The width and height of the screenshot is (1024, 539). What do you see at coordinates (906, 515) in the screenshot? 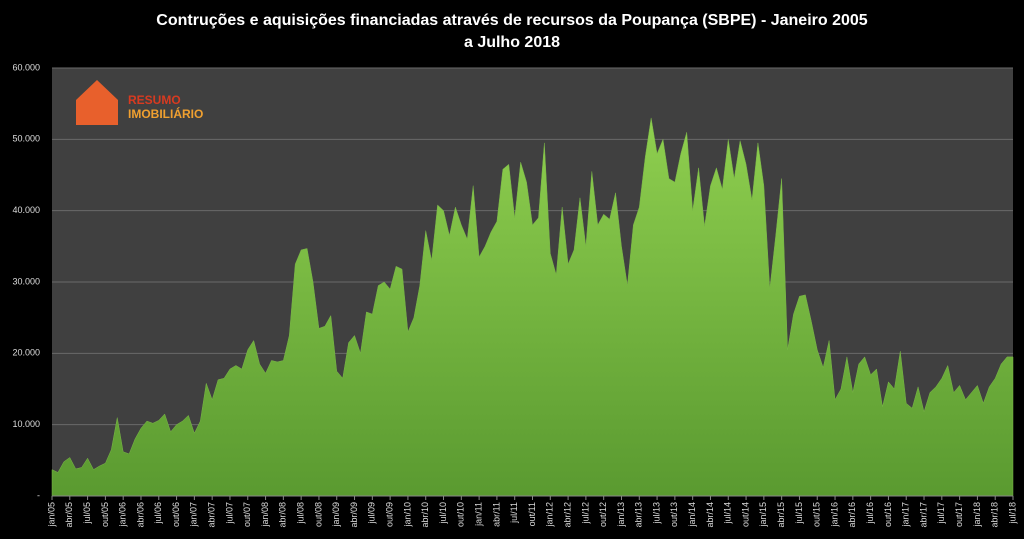
I see `x-tick-label: jan/17` at bounding box center [906, 515].